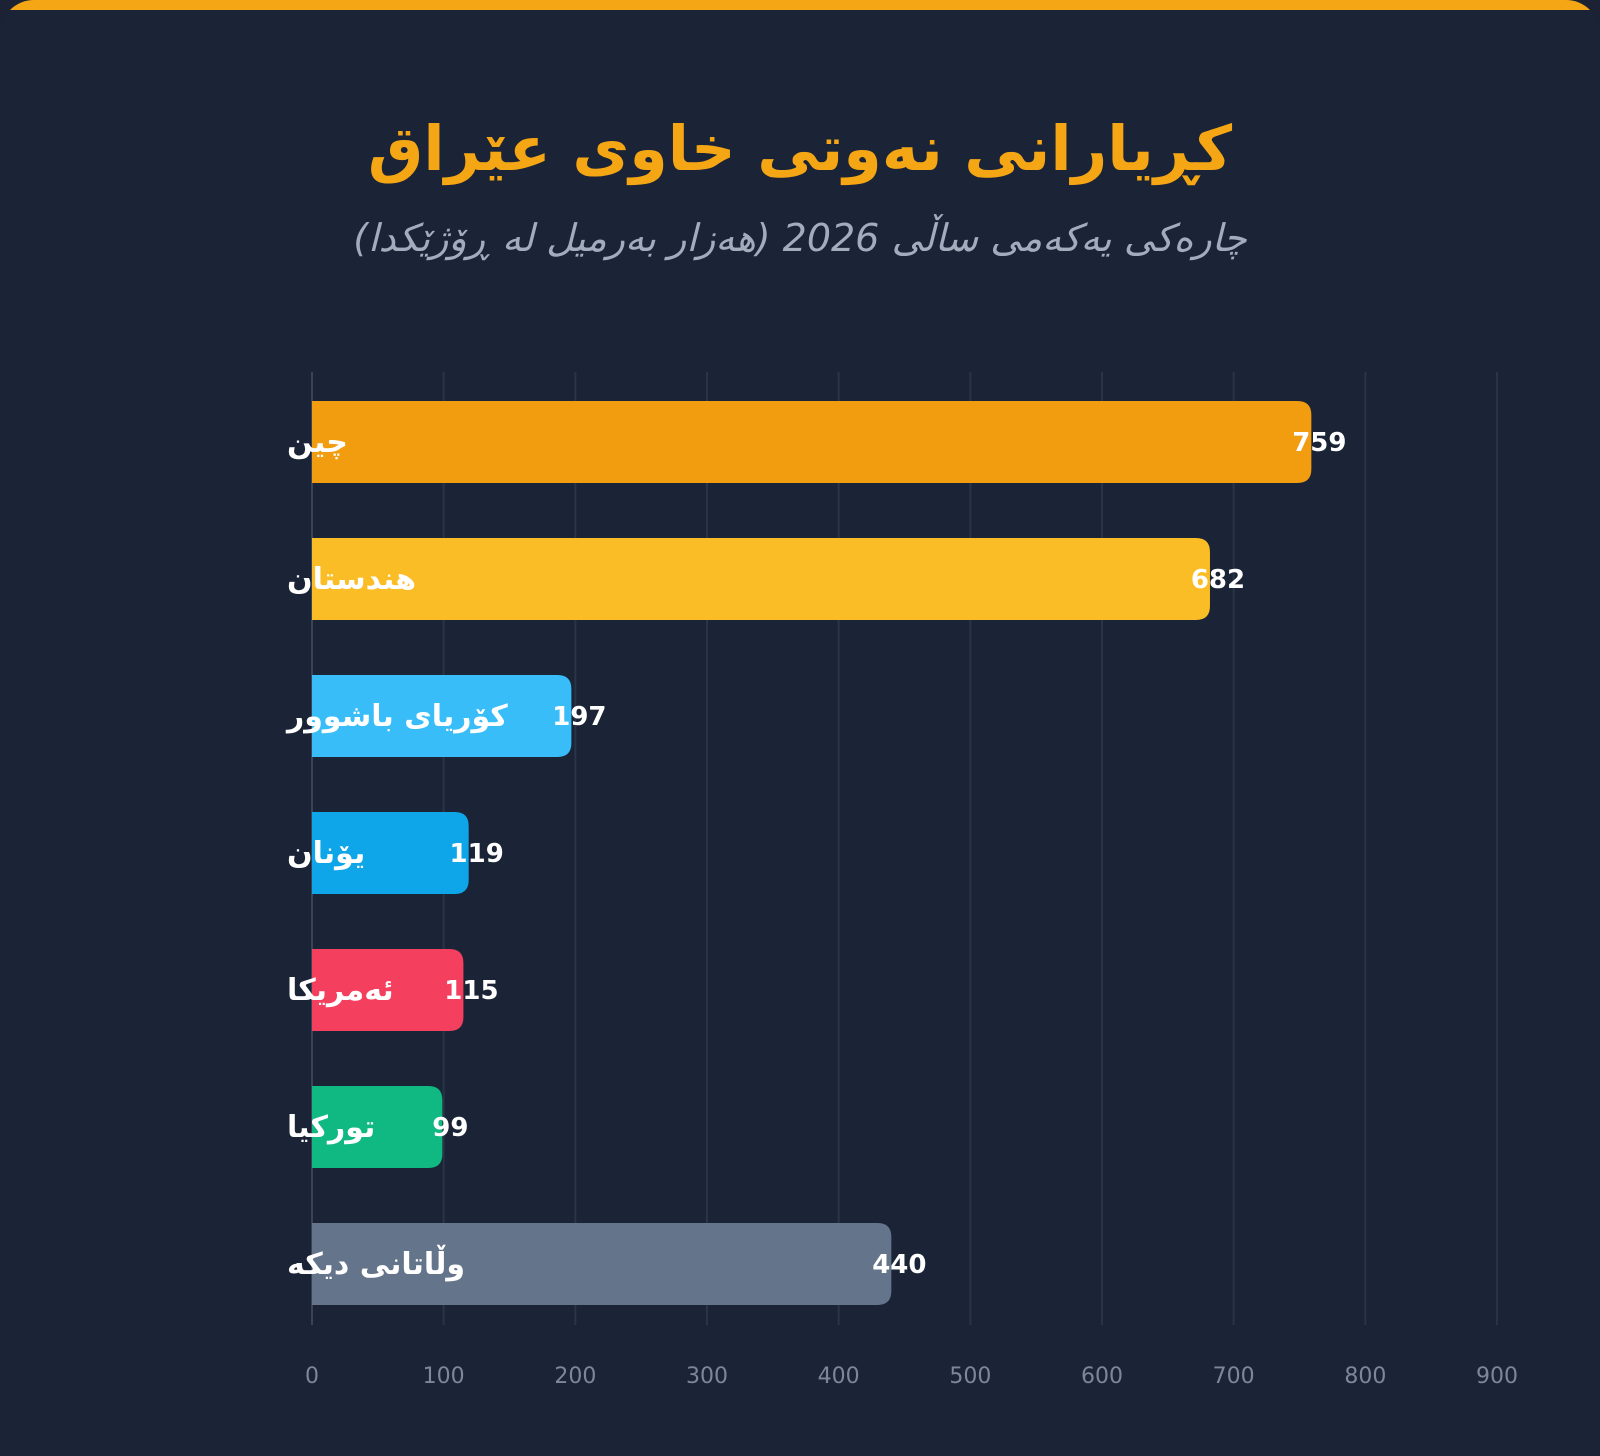  Describe the element at coordinates (970, 1376) in the screenshot. I see `x-tick-label: 500` at that location.